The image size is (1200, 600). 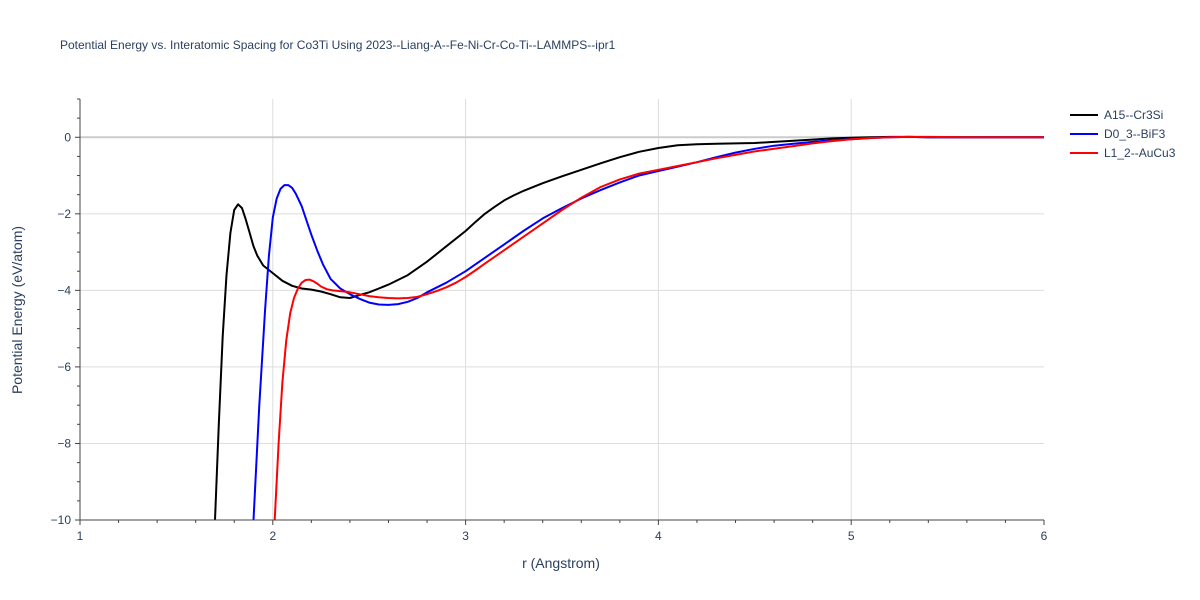 What do you see at coordinates (1140, 153) in the screenshot?
I see `legend-entry-label: L1_2--AuCu3` at bounding box center [1140, 153].